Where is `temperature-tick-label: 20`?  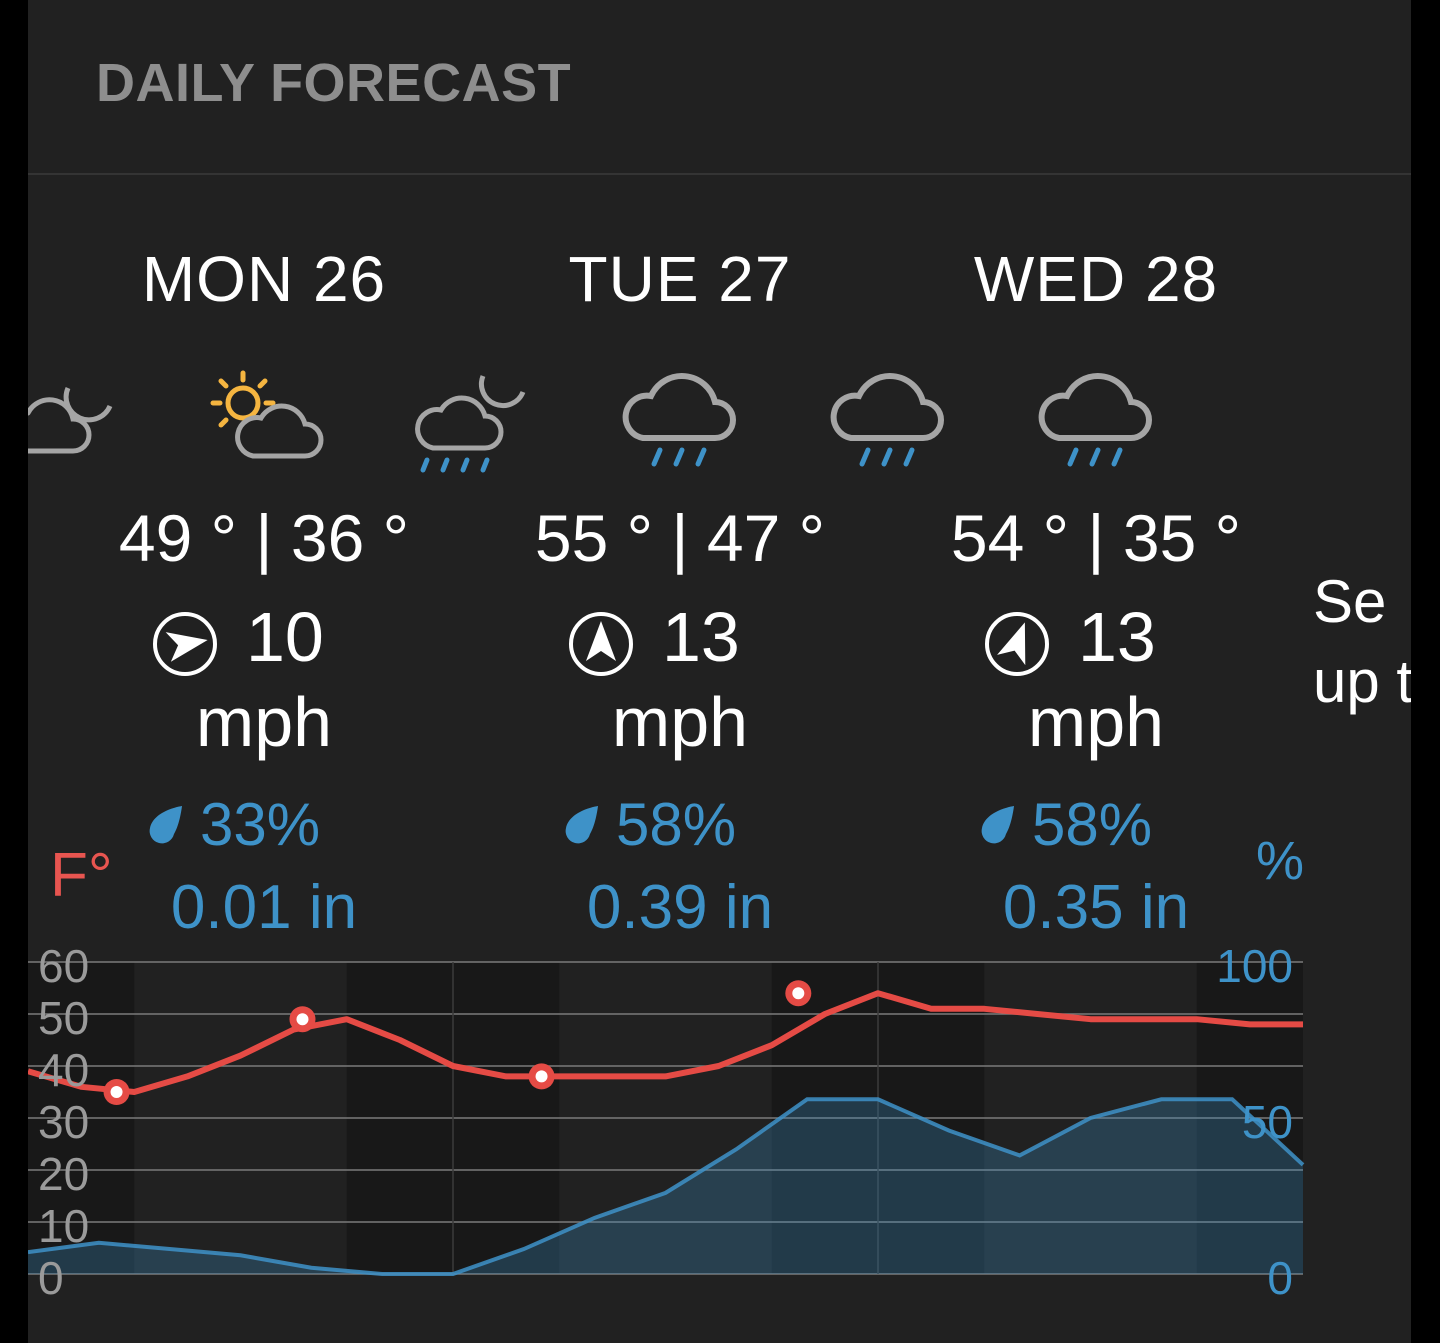
temperature-tick-label: 20 is located at coordinates (63, 1174).